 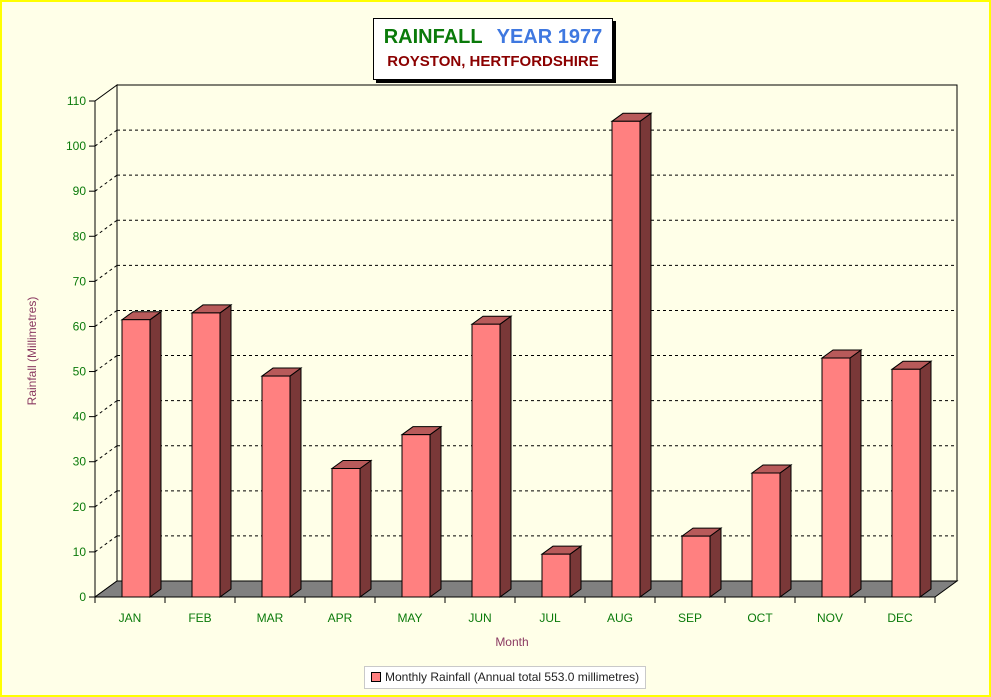 I want to click on chart-subtitle: ROYSTON, HERTFORDSHIRE, so click(x=493, y=61).